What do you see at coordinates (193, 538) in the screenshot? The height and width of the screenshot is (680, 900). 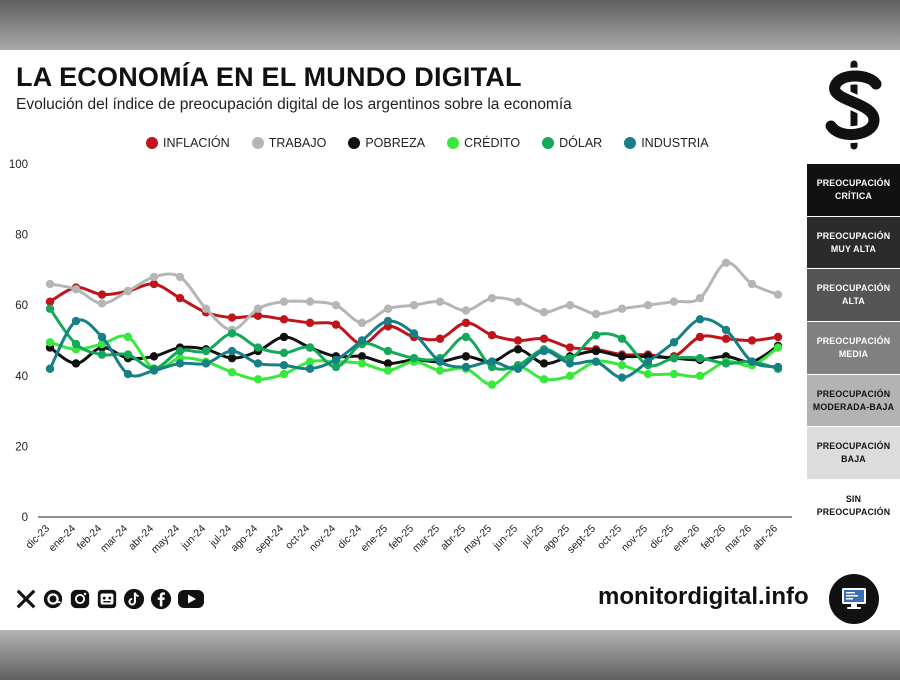 I see `x-tick-label: jun-24` at bounding box center [193, 538].